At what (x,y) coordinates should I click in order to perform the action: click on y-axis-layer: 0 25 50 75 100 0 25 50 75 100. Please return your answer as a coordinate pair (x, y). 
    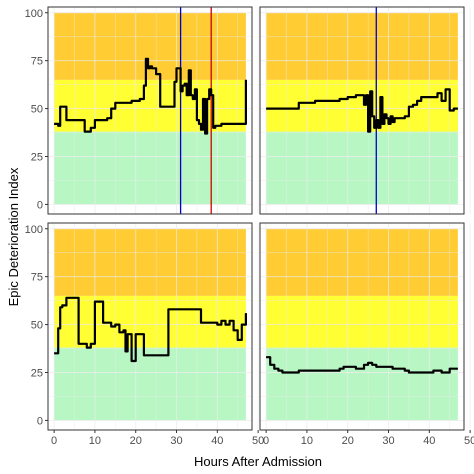
    Looking at the image, I should click on (36, 217).